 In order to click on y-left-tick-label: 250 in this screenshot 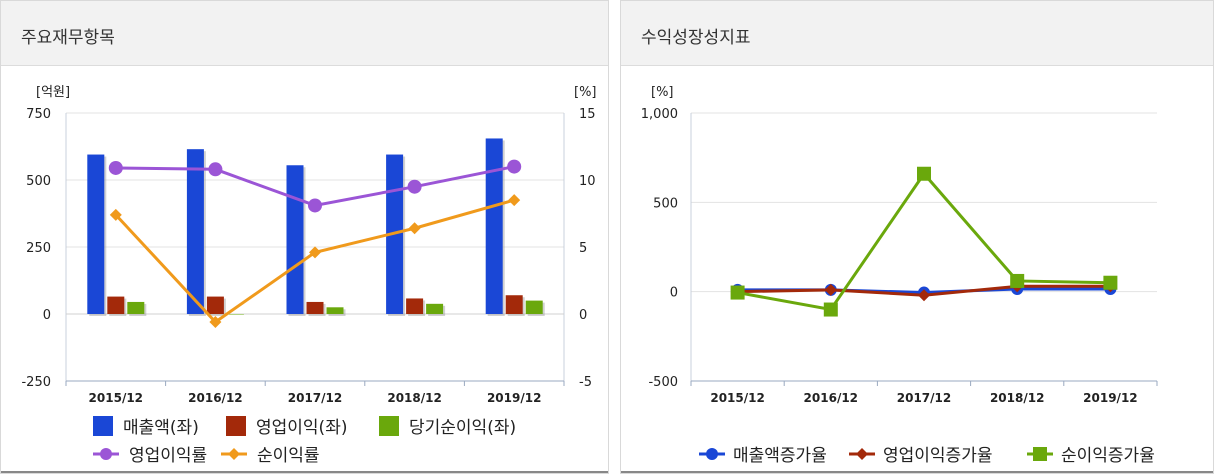, I will do `click(38, 248)`.